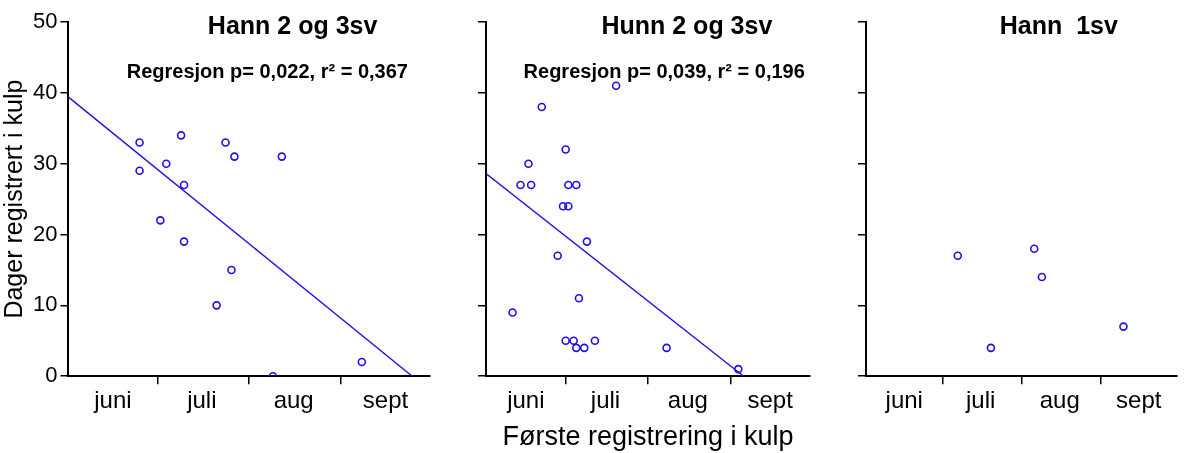 The image size is (1187, 453). What do you see at coordinates (664, 71) in the screenshot?
I see `annotation: Regresjon p= 0,039, r² = 0,196` at bounding box center [664, 71].